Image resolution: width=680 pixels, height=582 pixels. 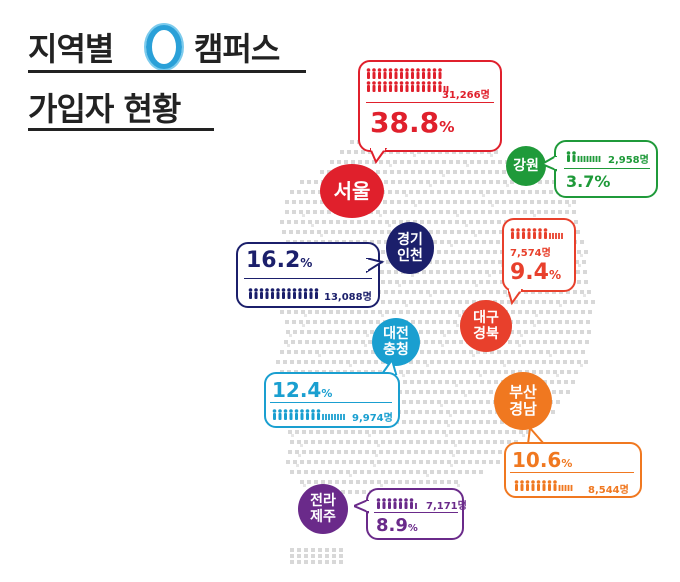 I want to click on jeolla-bubble-tail, so click(x=362, y=507).